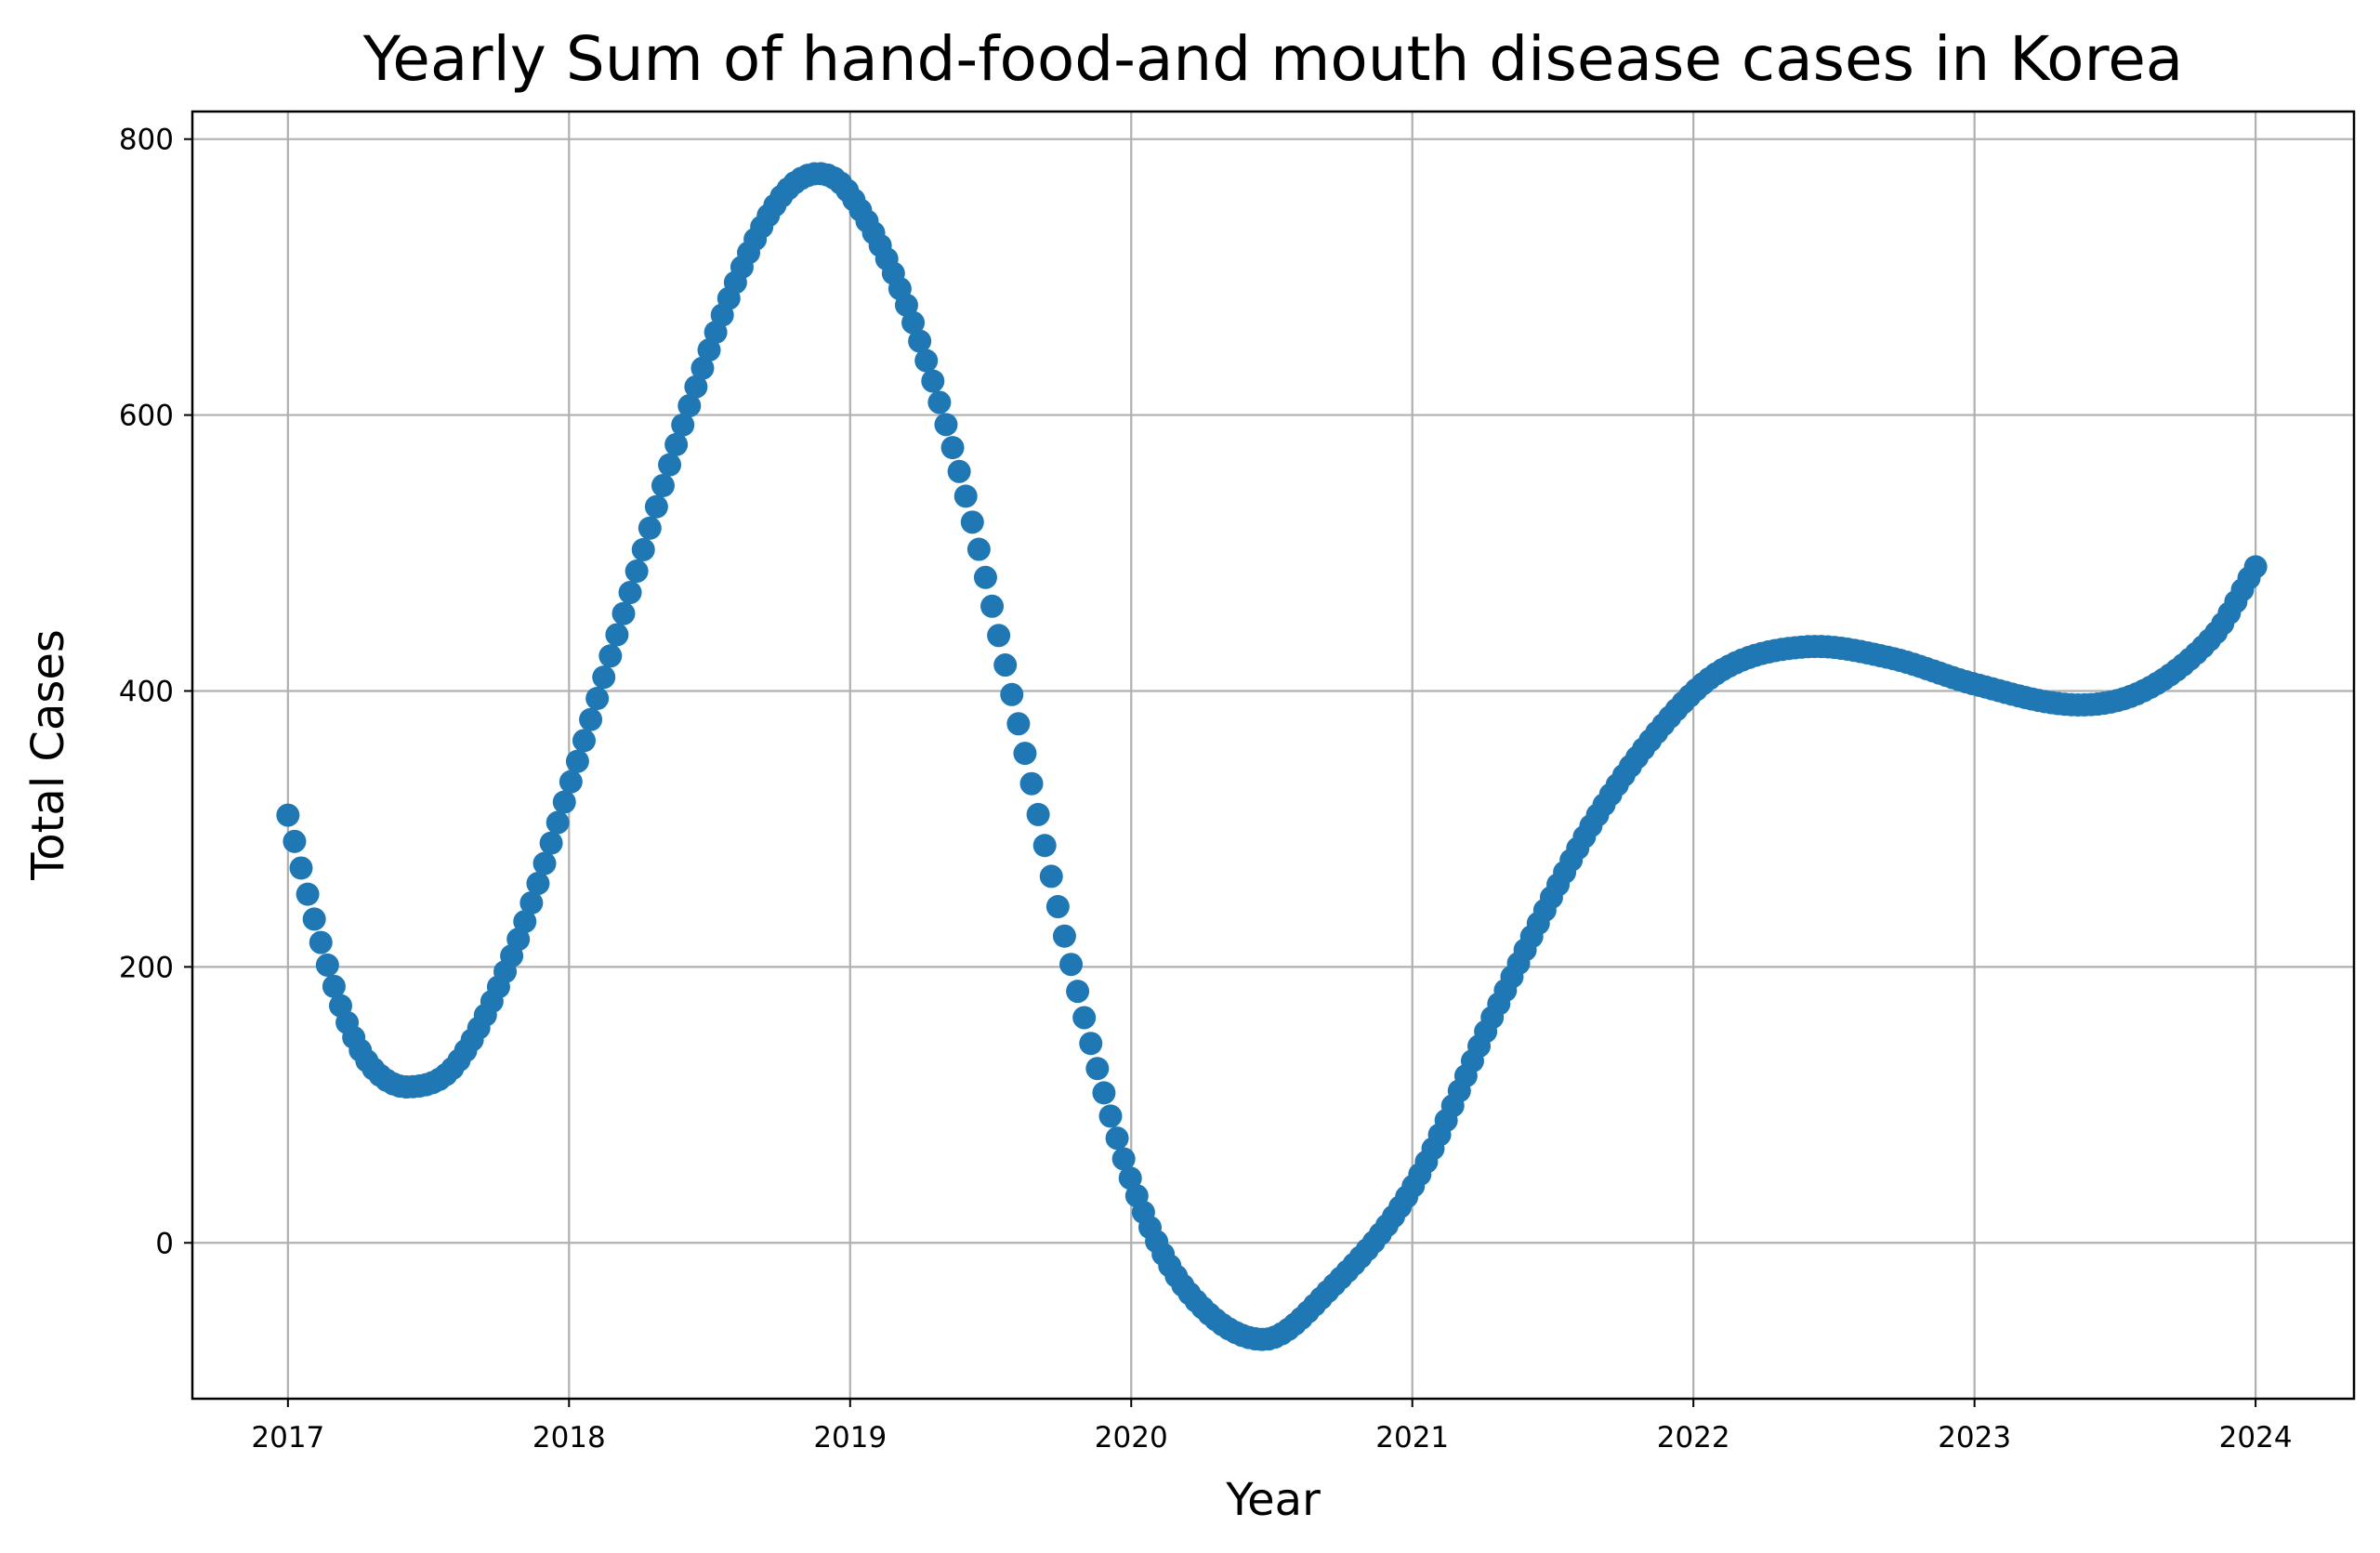 The image size is (2380, 1553). Describe the element at coordinates (146, 416) in the screenshot. I see `y-tick-label: 600` at that location.